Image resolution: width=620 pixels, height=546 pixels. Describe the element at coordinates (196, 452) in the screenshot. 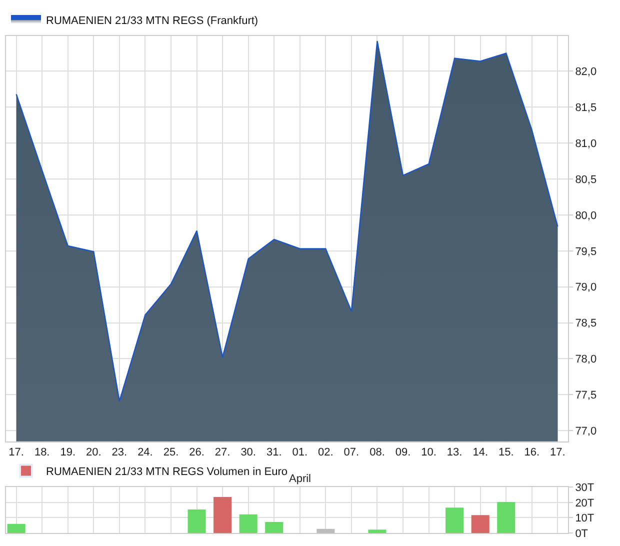

I see `x-tick-label: 26.` at that location.